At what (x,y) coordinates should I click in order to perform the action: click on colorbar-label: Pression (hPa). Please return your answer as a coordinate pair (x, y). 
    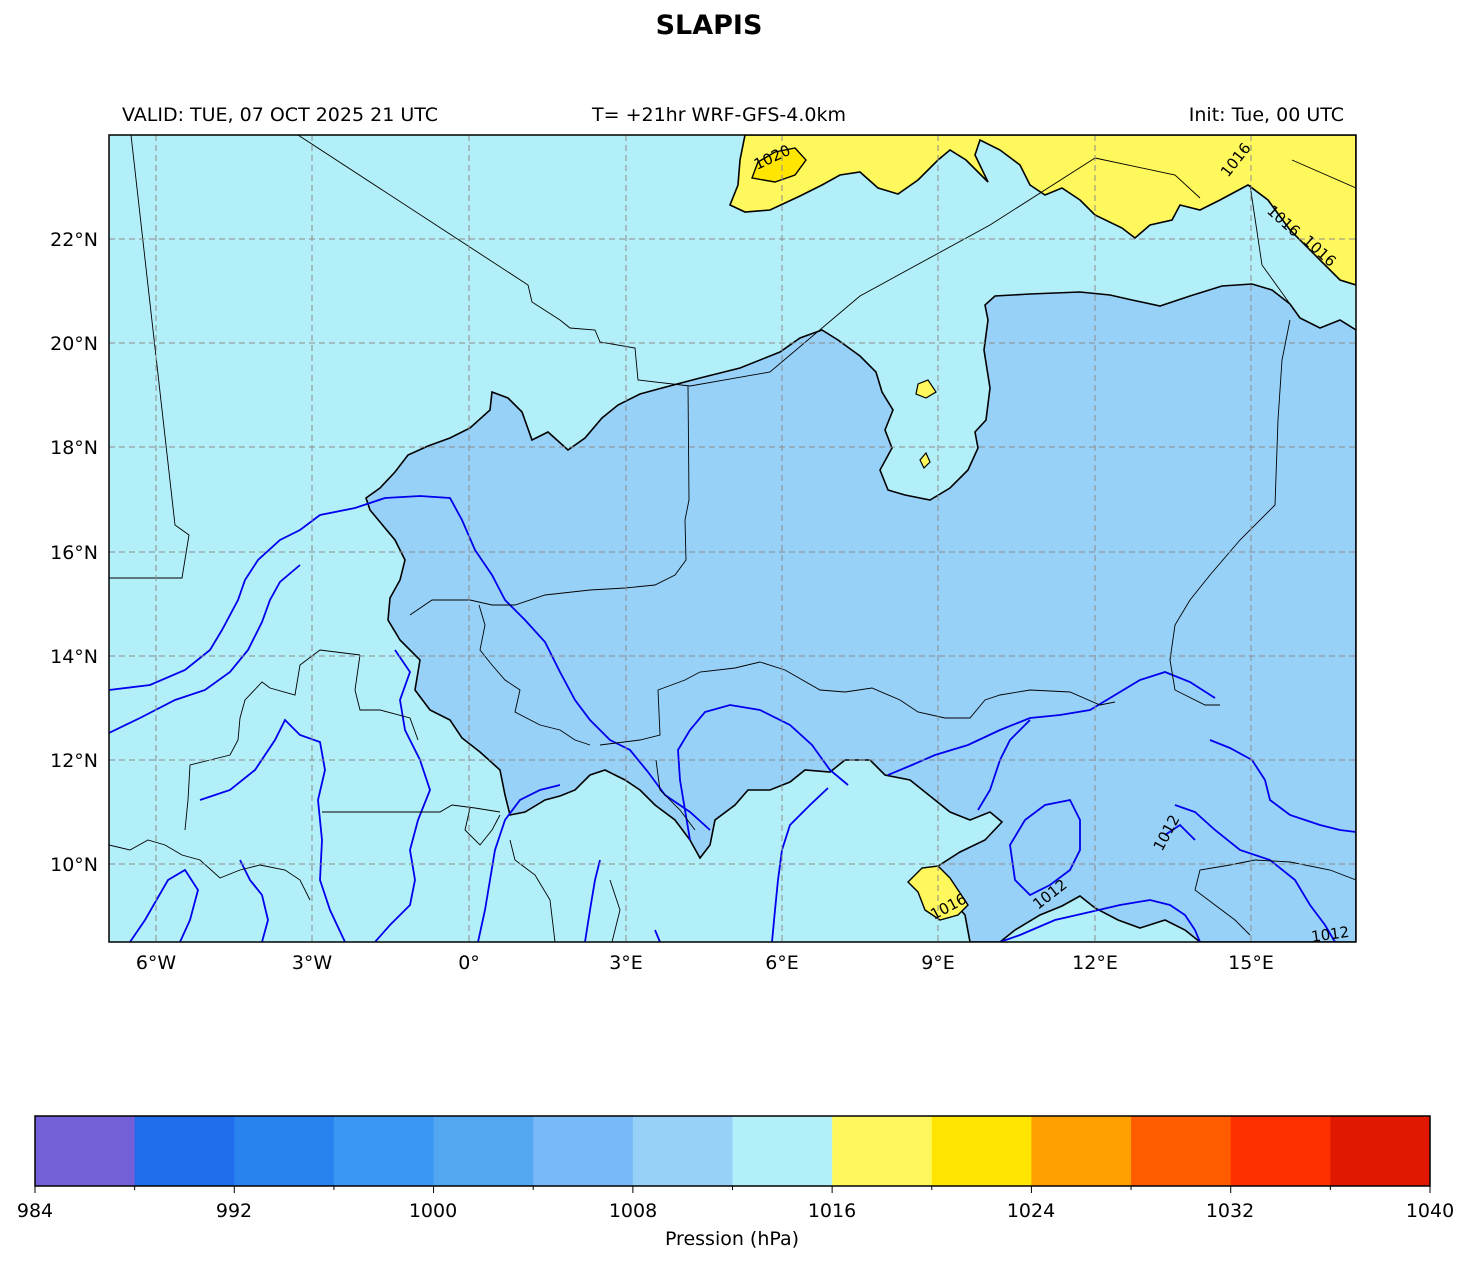
    Looking at the image, I should click on (732, 1239).